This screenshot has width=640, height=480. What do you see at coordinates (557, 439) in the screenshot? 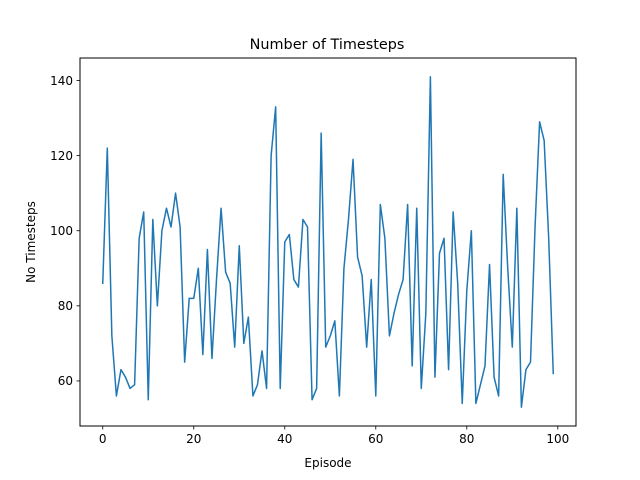
I see `x-tick-label: 100` at bounding box center [557, 439].